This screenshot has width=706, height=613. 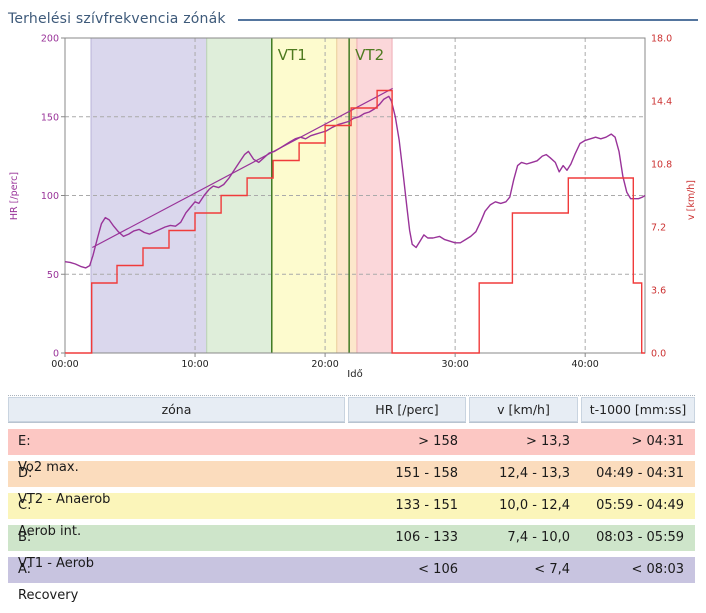 What do you see at coordinates (534, 505) in the screenshot?
I see `zone-speed-range: 10,0 - 12,4` at bounding box center [534, 505].